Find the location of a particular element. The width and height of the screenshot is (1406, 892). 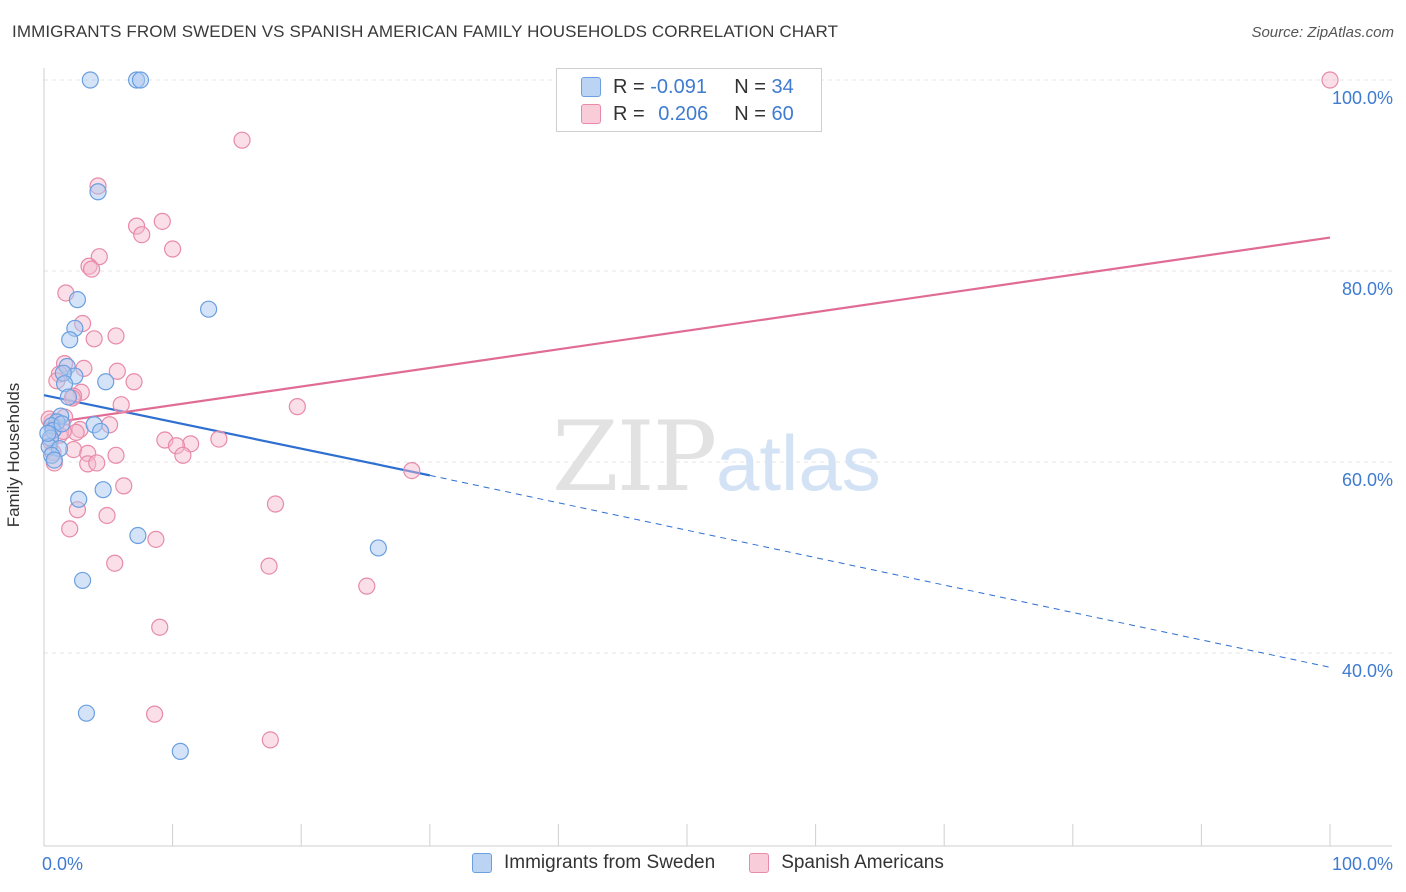

watermark-atlas: atlas is located at coordinates (798, 463).